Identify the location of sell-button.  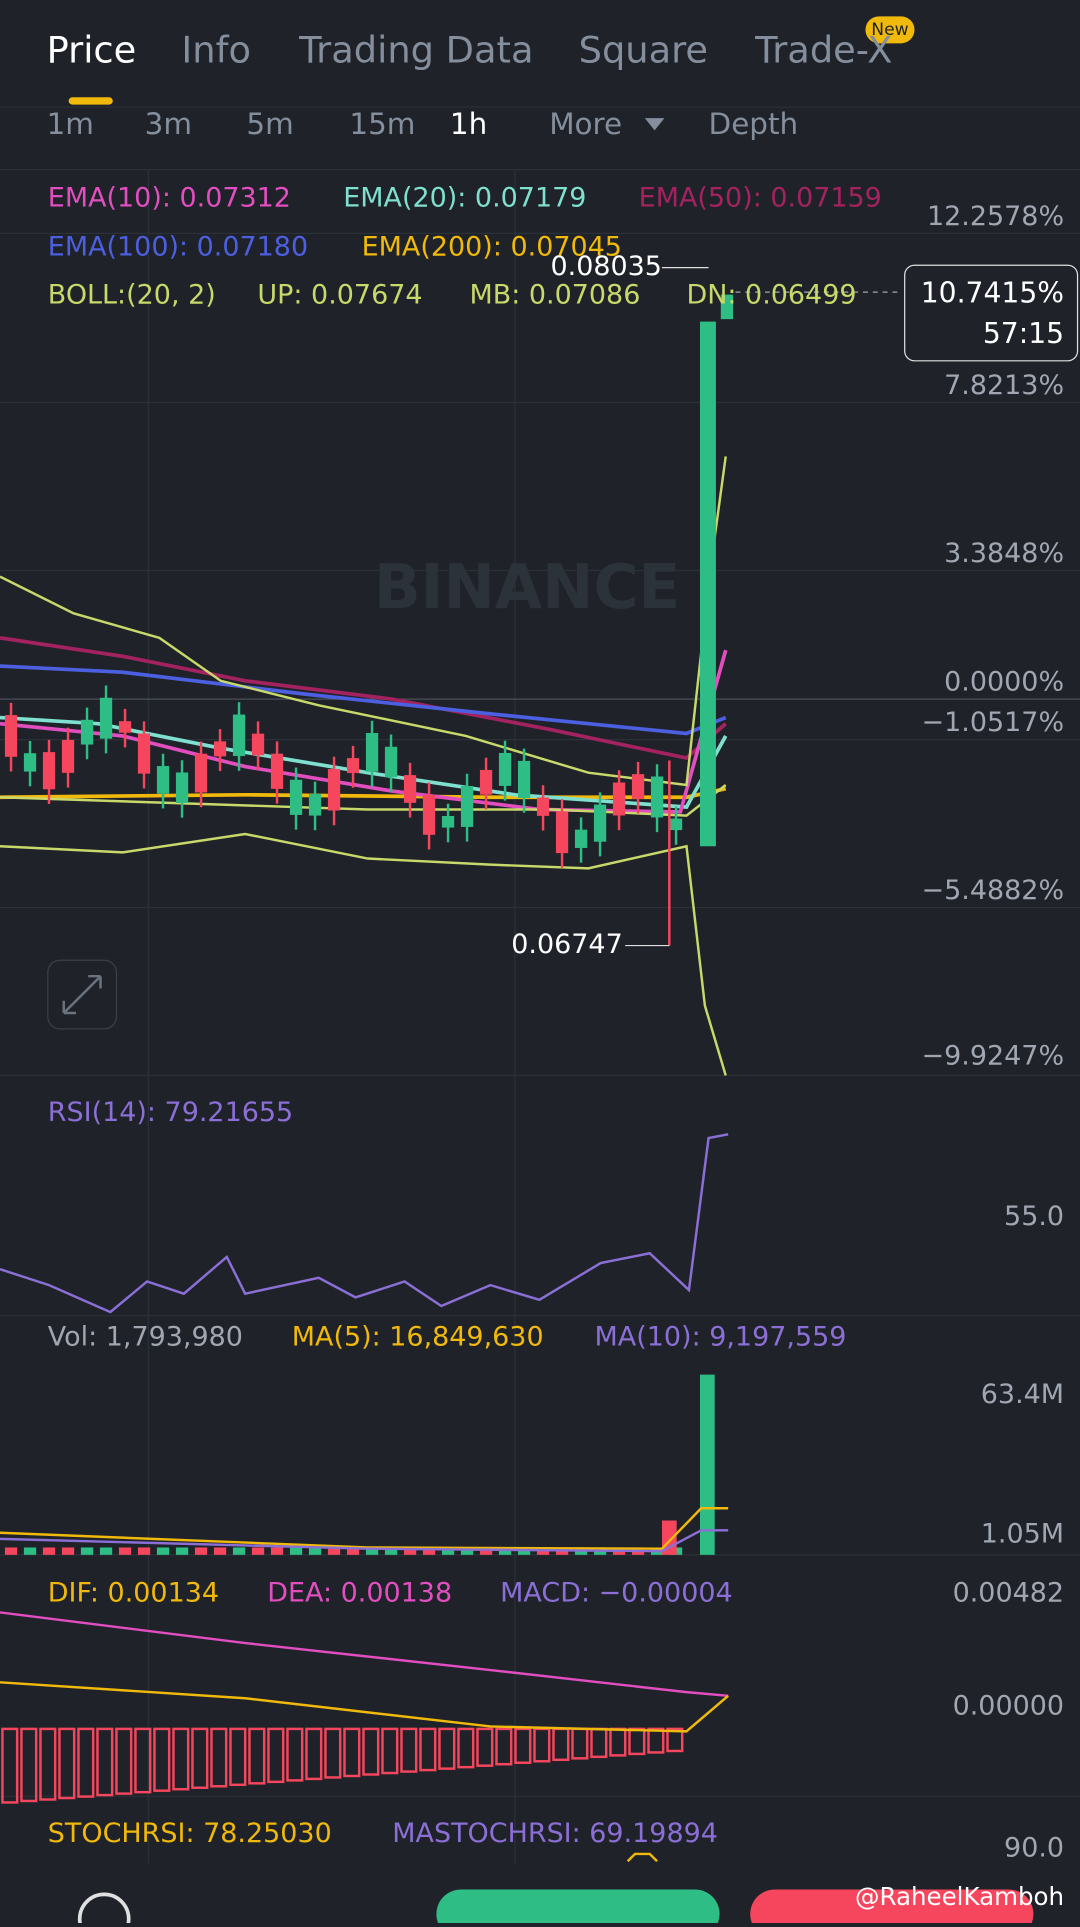
(892, 1908).